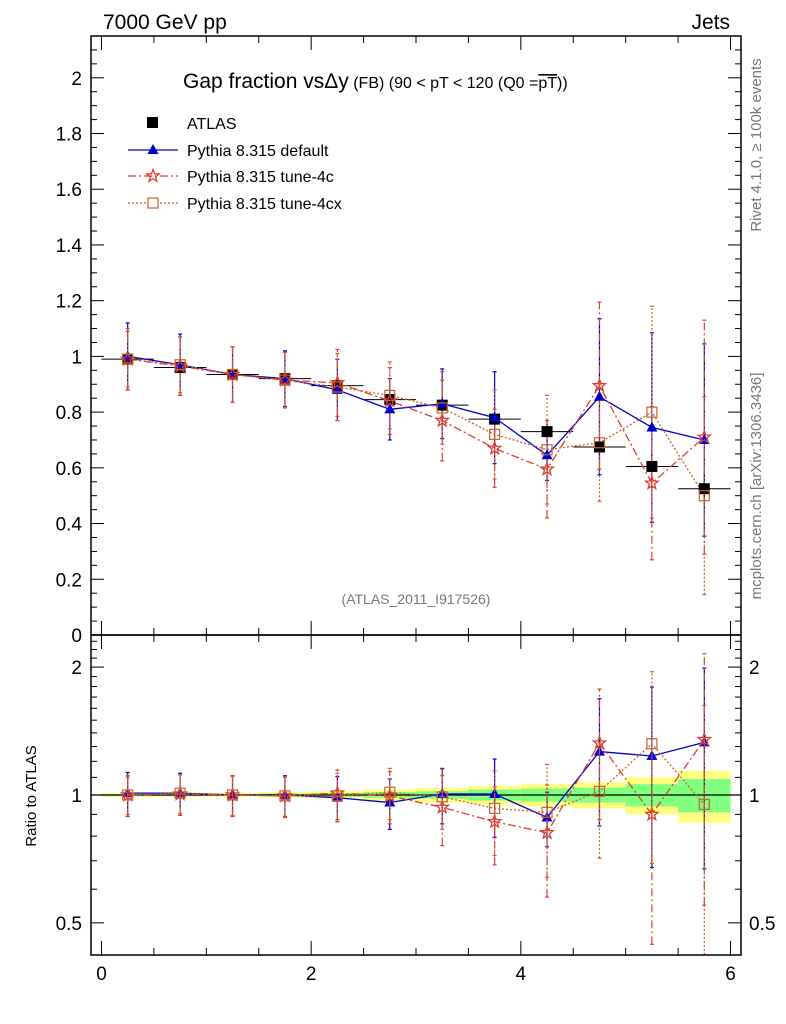 Image resolution: width=786 pixels, height=1024 pixels. What do you see at coordinates (264, 204) in the screenshot?
I see `legend-tune4cx-label: Pythia 8.315 tune-4cx` at bounding box center [264, 204].